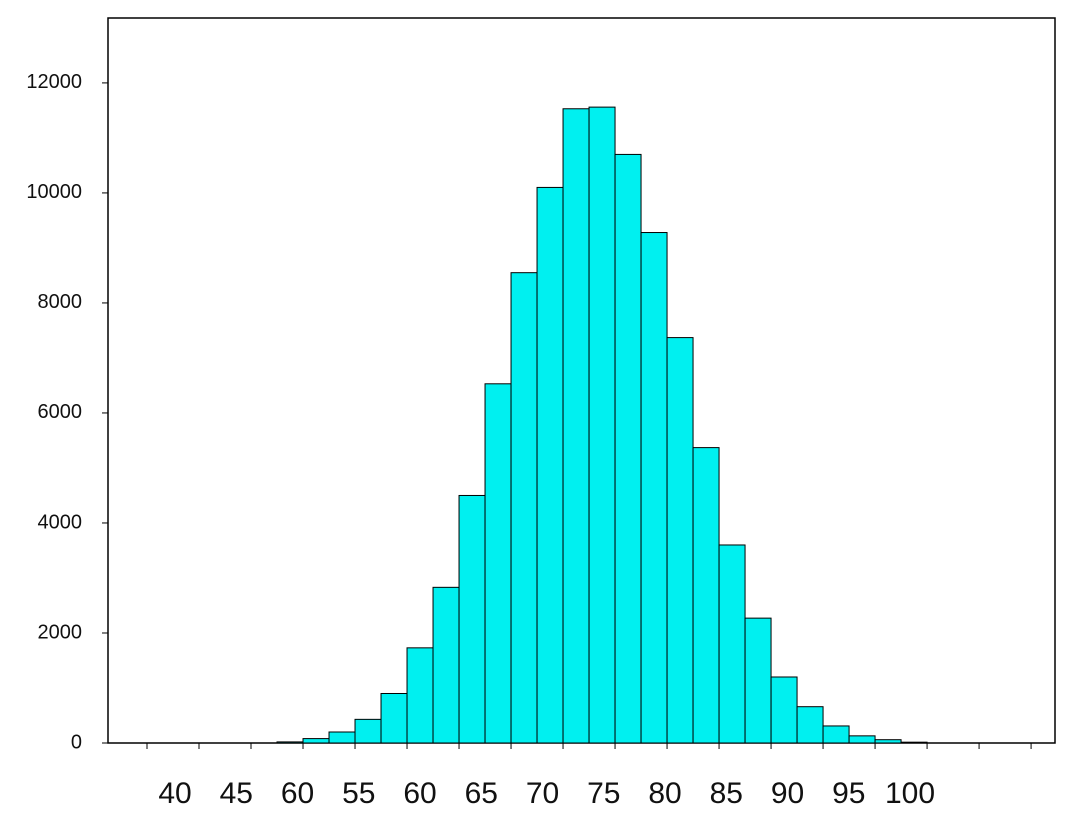 This screenshot has height=818, width=1080. I want to click on y-tick-label: 12000, so click(54, 82).